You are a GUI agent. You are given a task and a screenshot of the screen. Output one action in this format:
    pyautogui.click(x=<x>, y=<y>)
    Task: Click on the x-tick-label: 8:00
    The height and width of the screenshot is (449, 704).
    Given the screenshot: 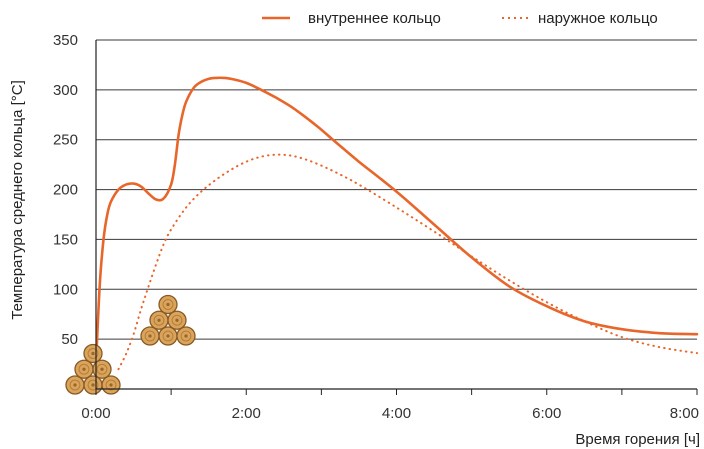 What is the action you would take?
    pyautogui.click(x=684, y=413)
    